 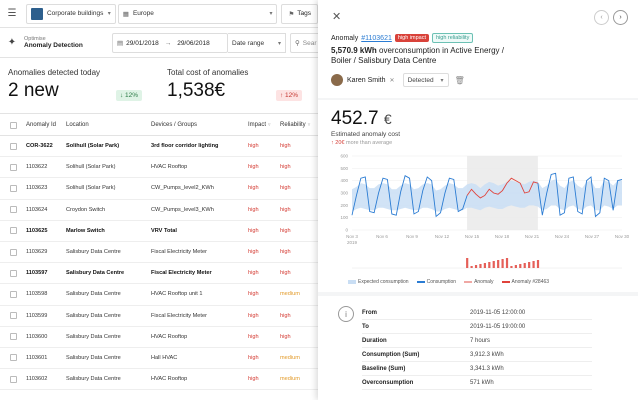 I want to click on cell-location: Solihull (Solar Park), so click(x=93, y=146).